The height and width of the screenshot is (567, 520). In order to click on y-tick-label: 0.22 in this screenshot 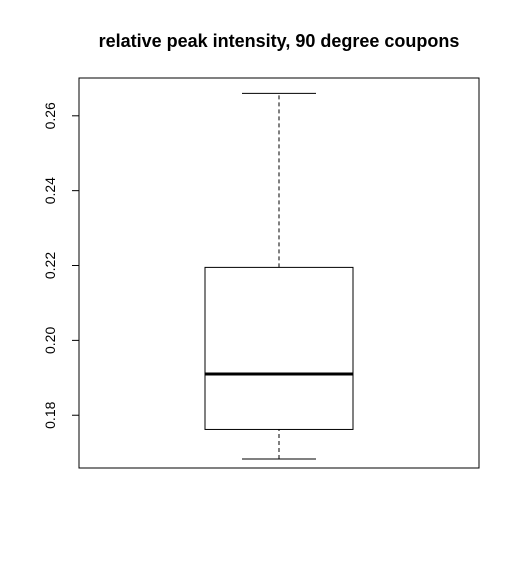, I will do `click(50, 265)`.